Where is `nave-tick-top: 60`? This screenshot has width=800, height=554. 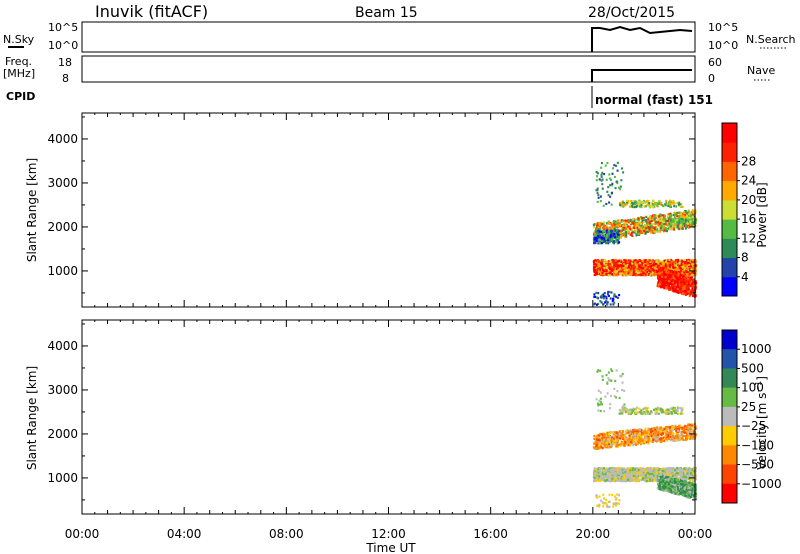
nave-tick-top: 60 is located at coordinates (715, 62).